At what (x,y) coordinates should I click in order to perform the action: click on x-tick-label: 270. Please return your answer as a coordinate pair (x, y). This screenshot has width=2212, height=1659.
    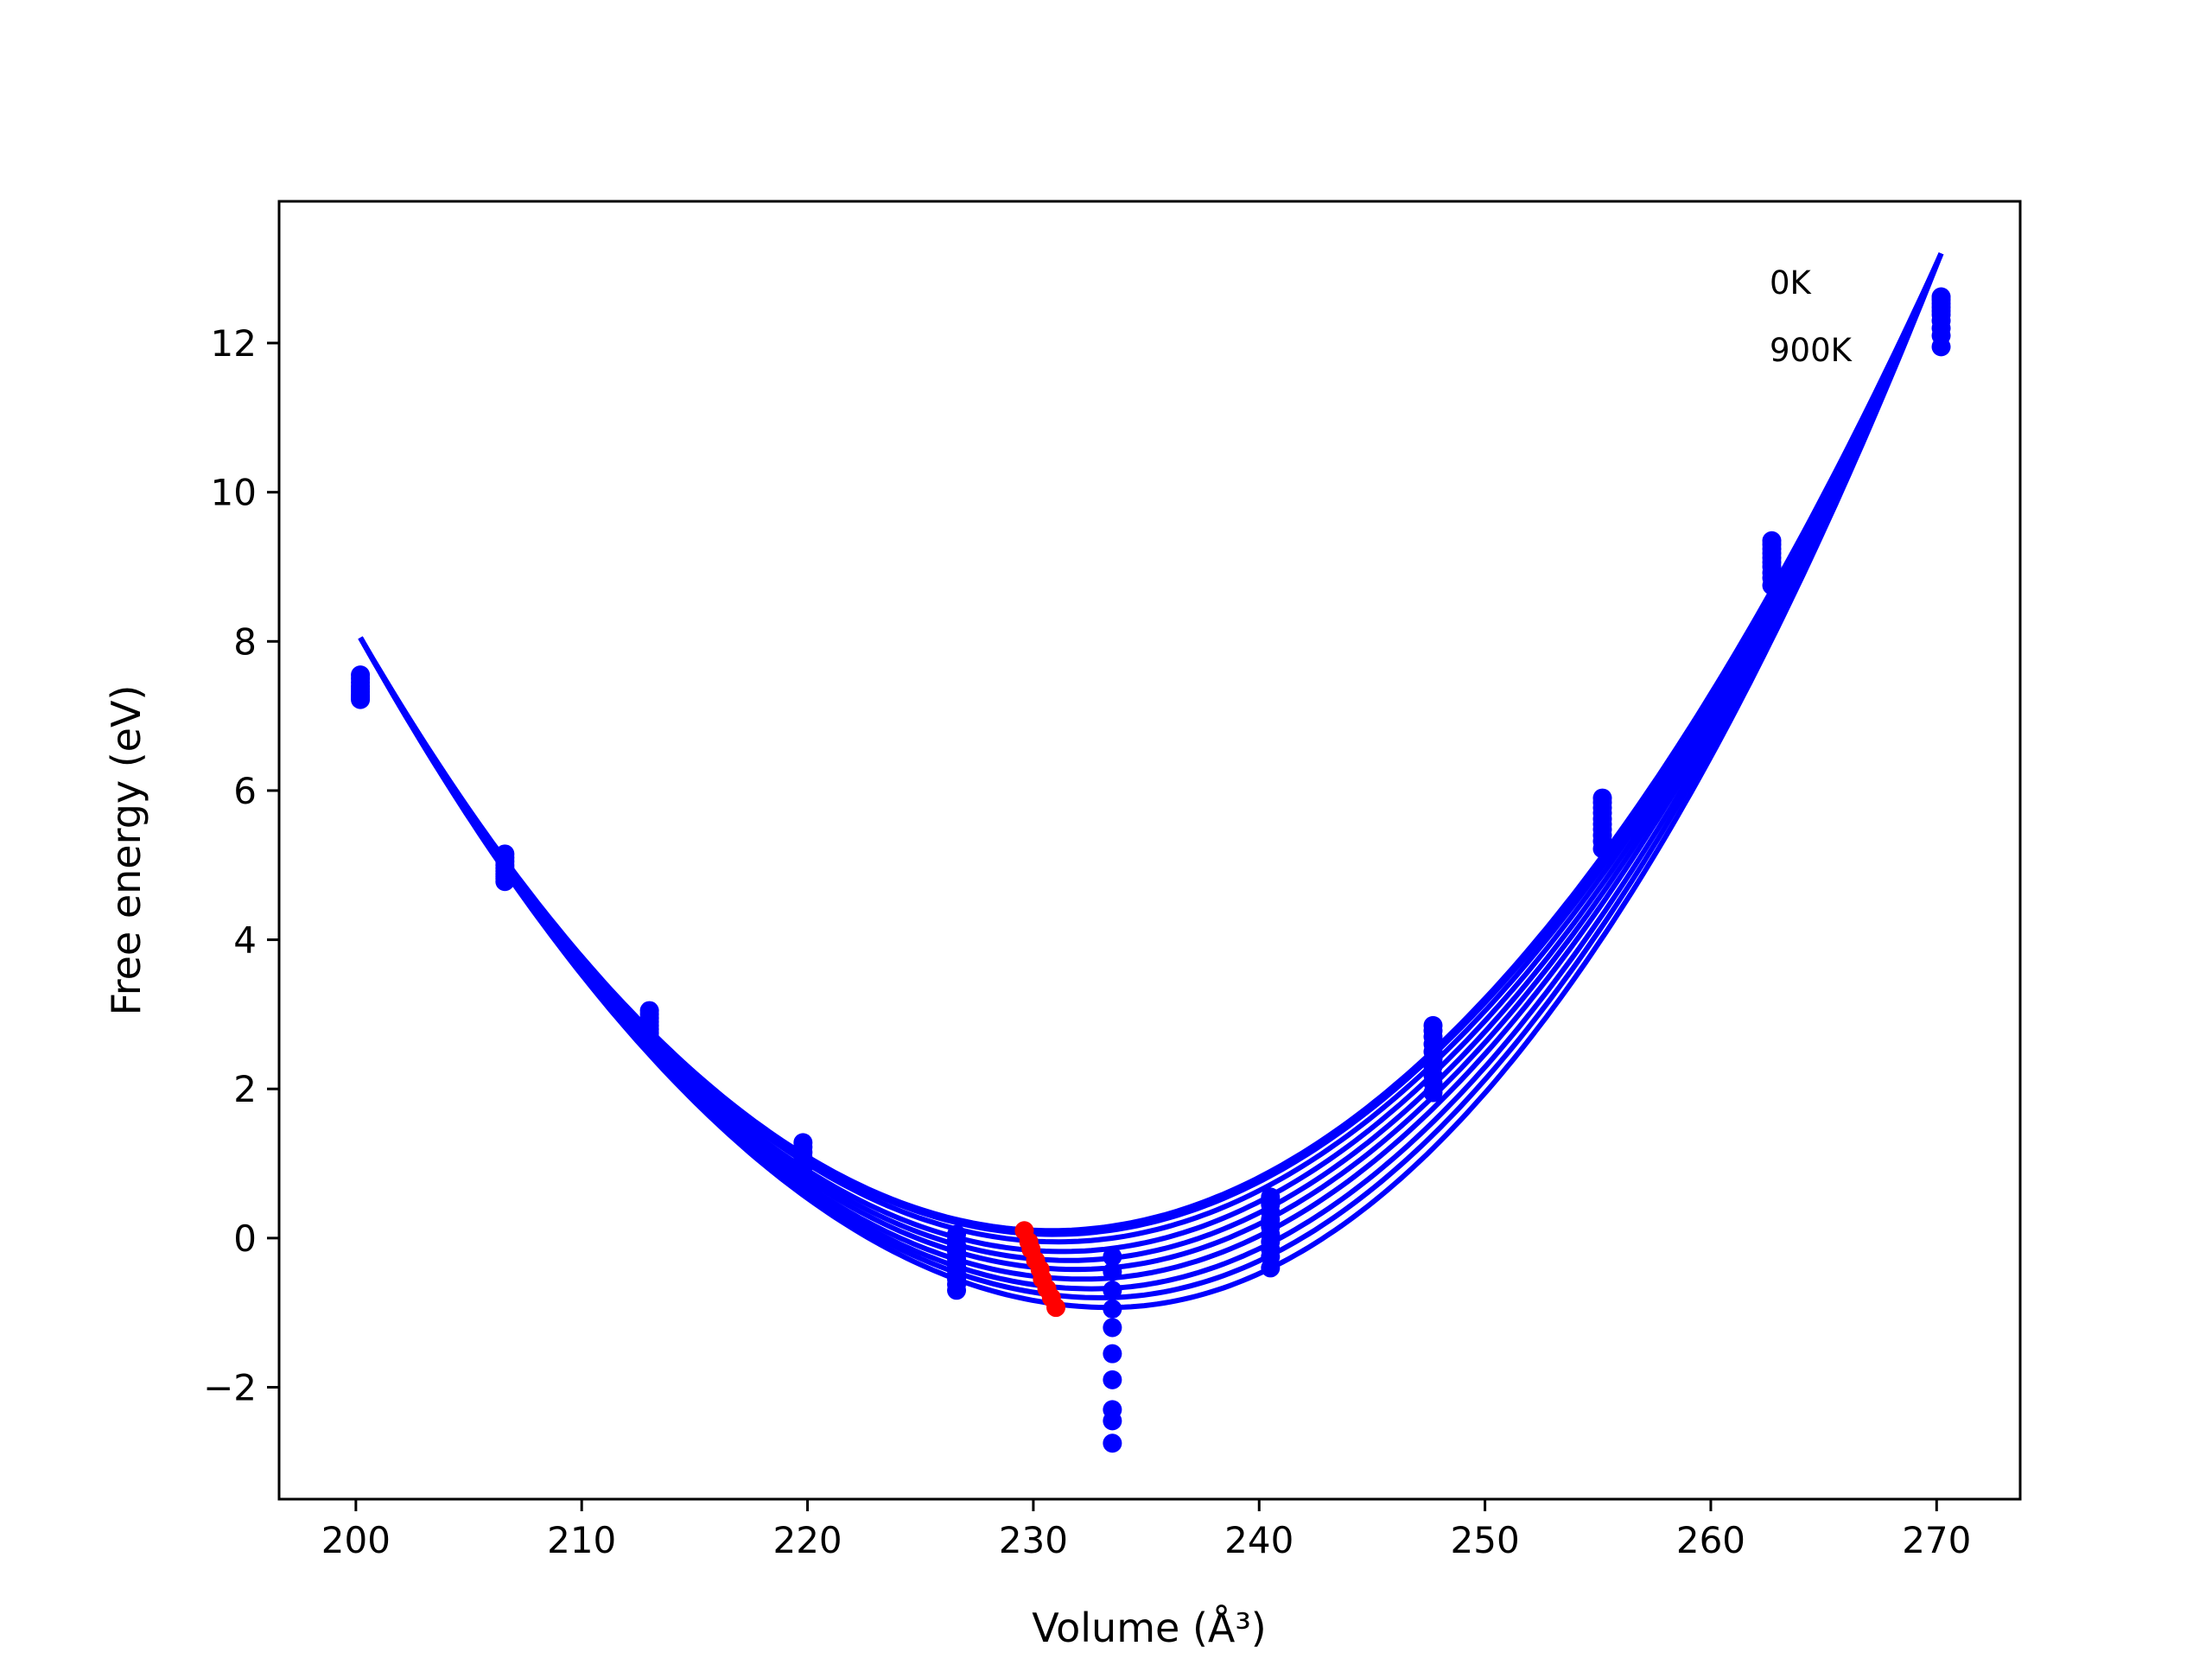
    Looking at the image, I should click on (1936, 1540).